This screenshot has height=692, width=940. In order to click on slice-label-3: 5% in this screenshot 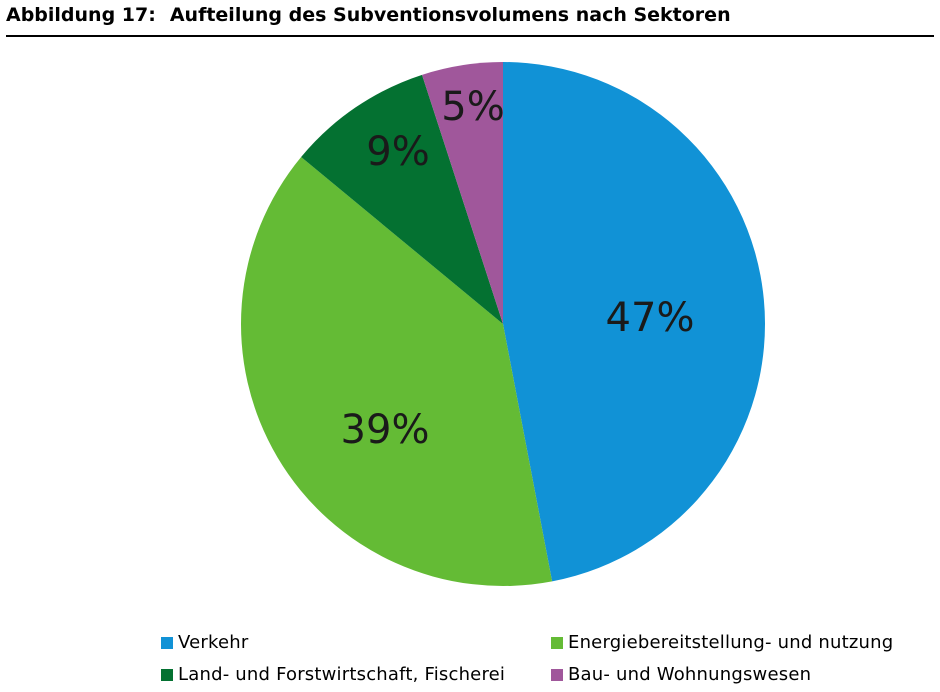, I will do `click(472, 107)`.